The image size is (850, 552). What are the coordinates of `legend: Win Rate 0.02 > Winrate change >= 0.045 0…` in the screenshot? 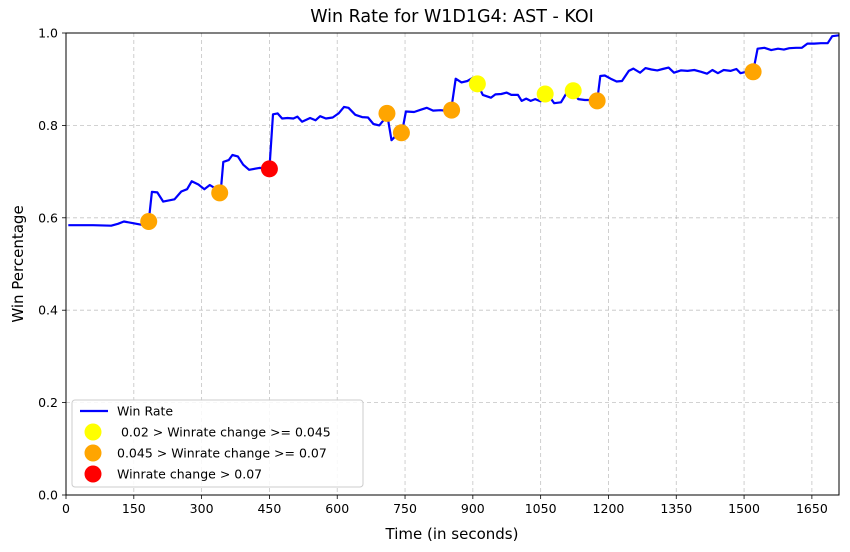 It's located at (217, 443).